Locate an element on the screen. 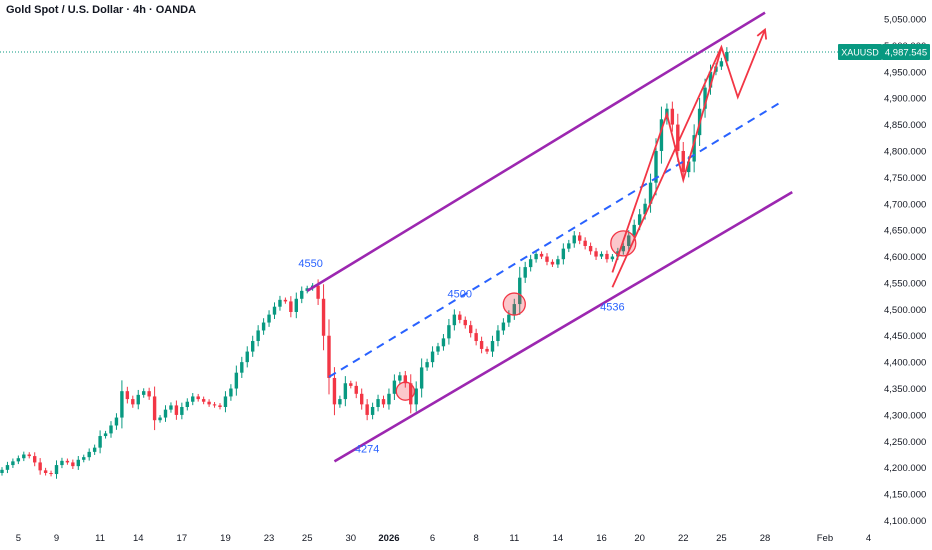 The image size is (932, 550). y-tick-label: 4,100.000 is located at coordinates (905, 521).